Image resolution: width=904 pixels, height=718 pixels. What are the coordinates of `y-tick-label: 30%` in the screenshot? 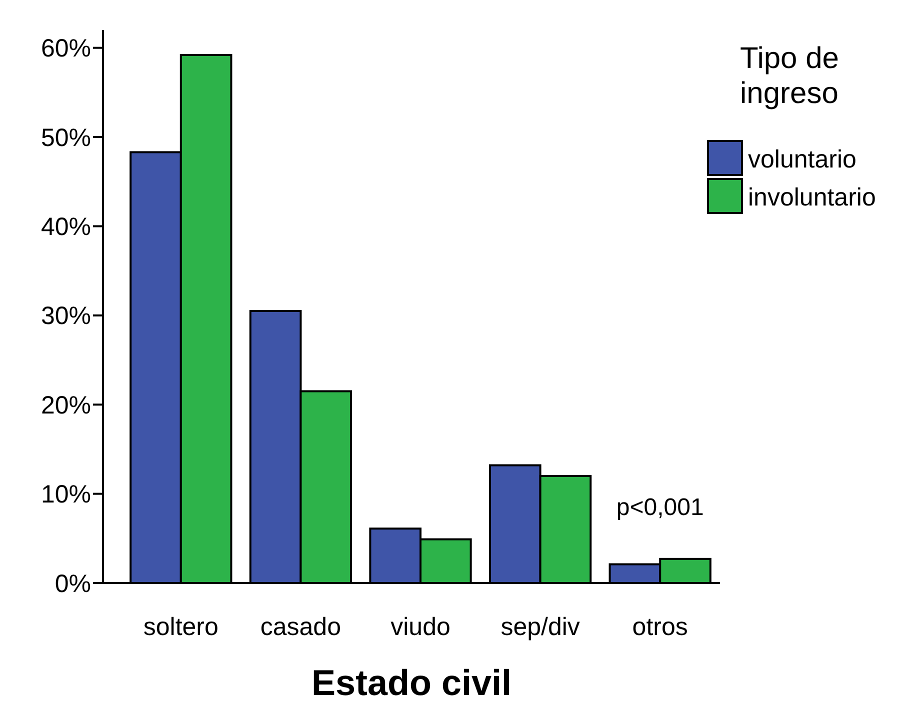 It's located at (65, 316).